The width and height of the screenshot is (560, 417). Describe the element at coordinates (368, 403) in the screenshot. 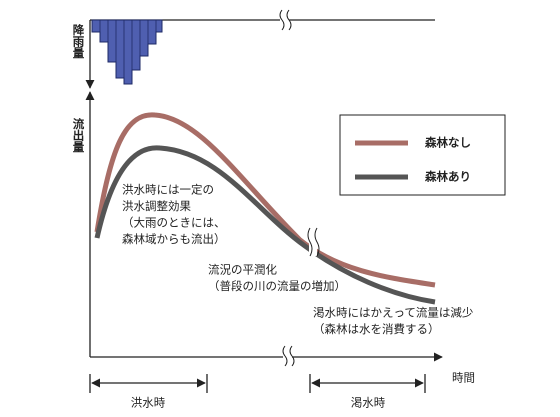

I see `period-label: 渇水時` at that location.